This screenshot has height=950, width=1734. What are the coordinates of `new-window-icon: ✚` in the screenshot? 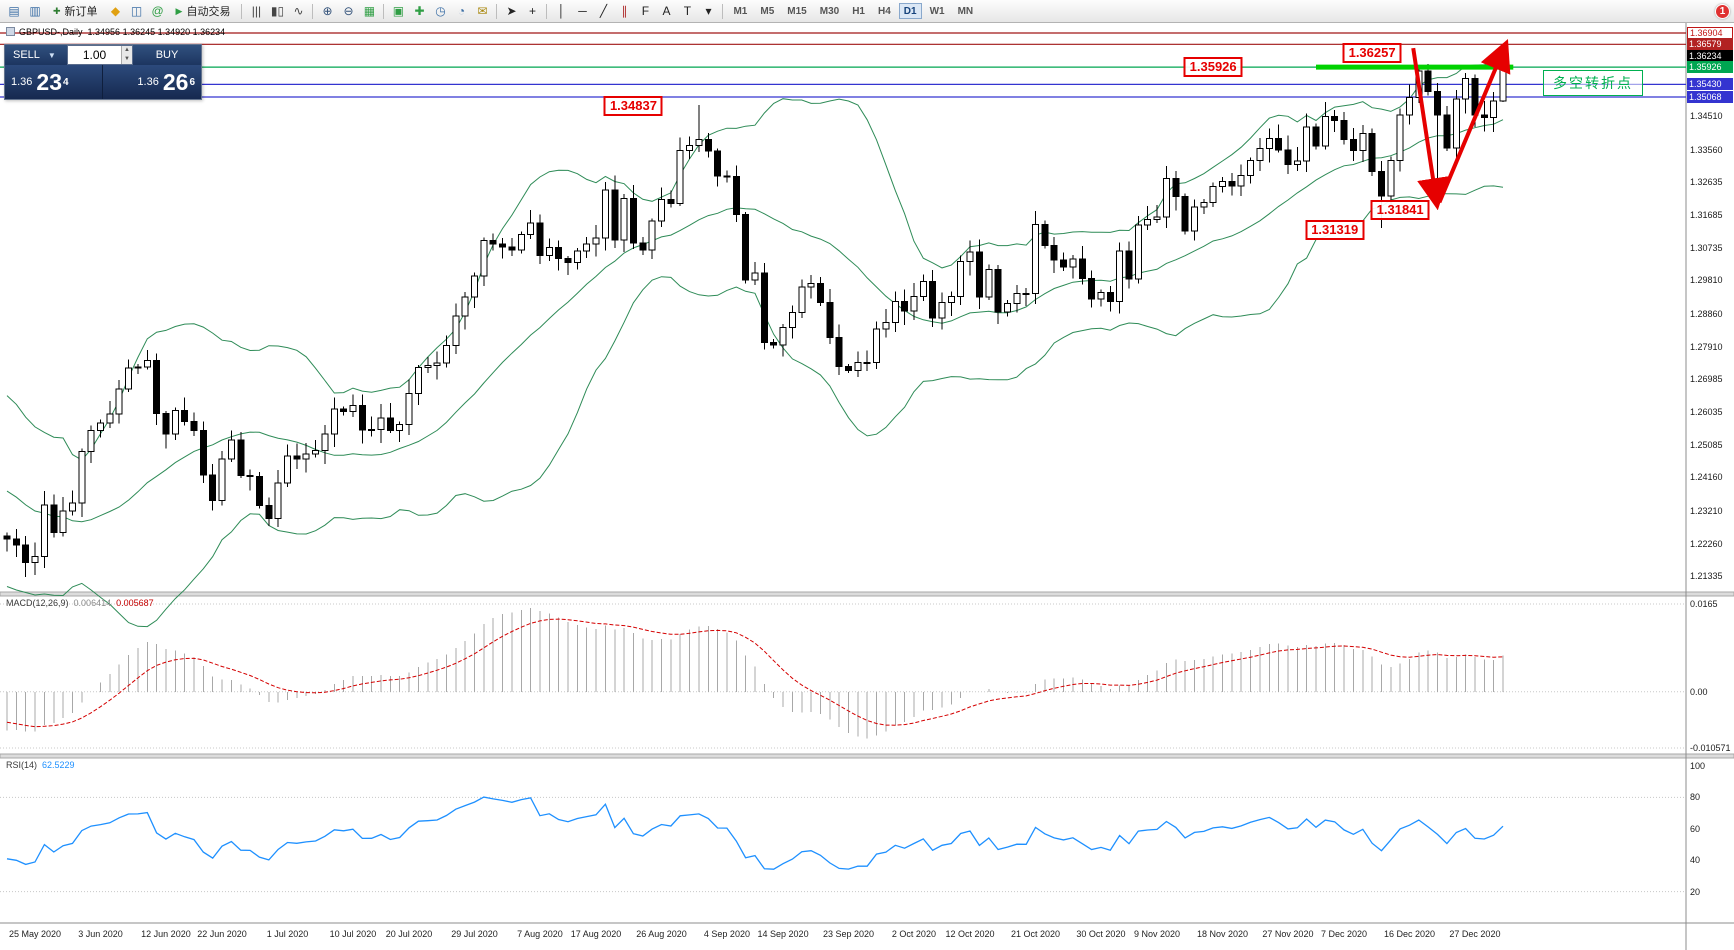 It's located at (419, 11).